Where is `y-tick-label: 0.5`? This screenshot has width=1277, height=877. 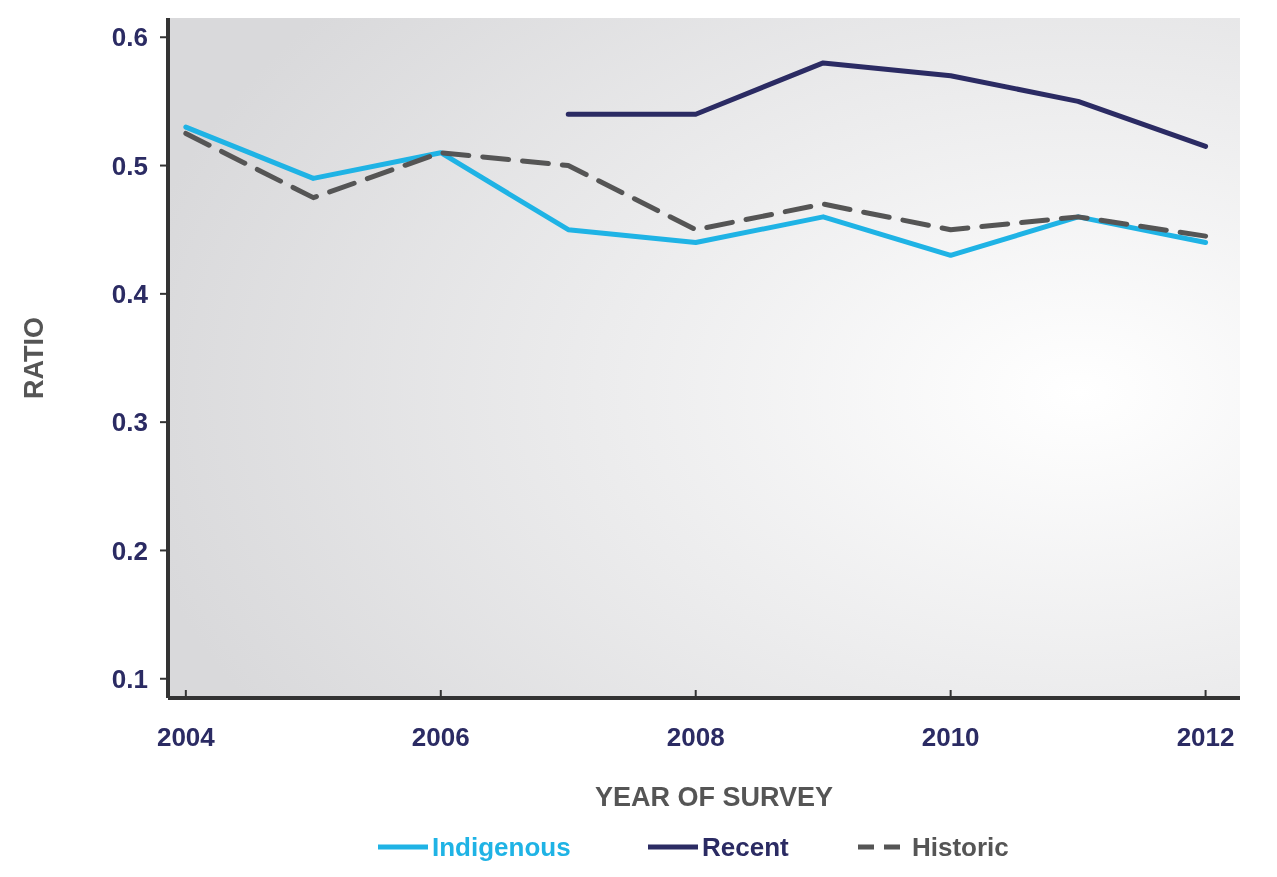 y-tick-label: 0.5 is located at coordinates (129, 165).